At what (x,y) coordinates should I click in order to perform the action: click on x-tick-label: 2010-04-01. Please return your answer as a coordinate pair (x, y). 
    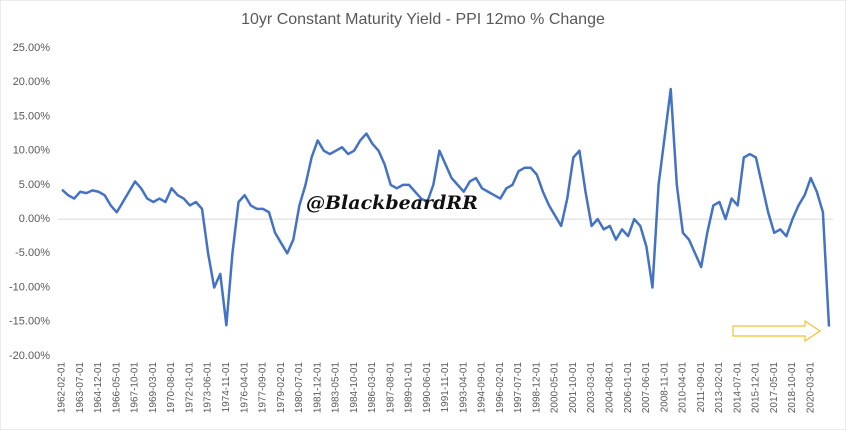
    Looking at the image, I should click on (683, 388).